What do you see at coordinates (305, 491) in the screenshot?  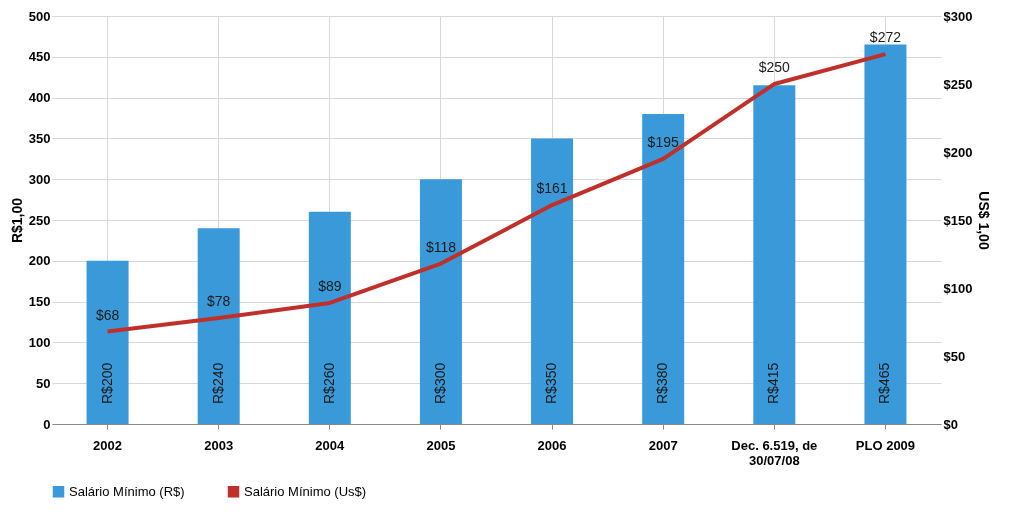 I see `legend-label: Salário Mínimo (Us$)` at bounding box center [305, 491].